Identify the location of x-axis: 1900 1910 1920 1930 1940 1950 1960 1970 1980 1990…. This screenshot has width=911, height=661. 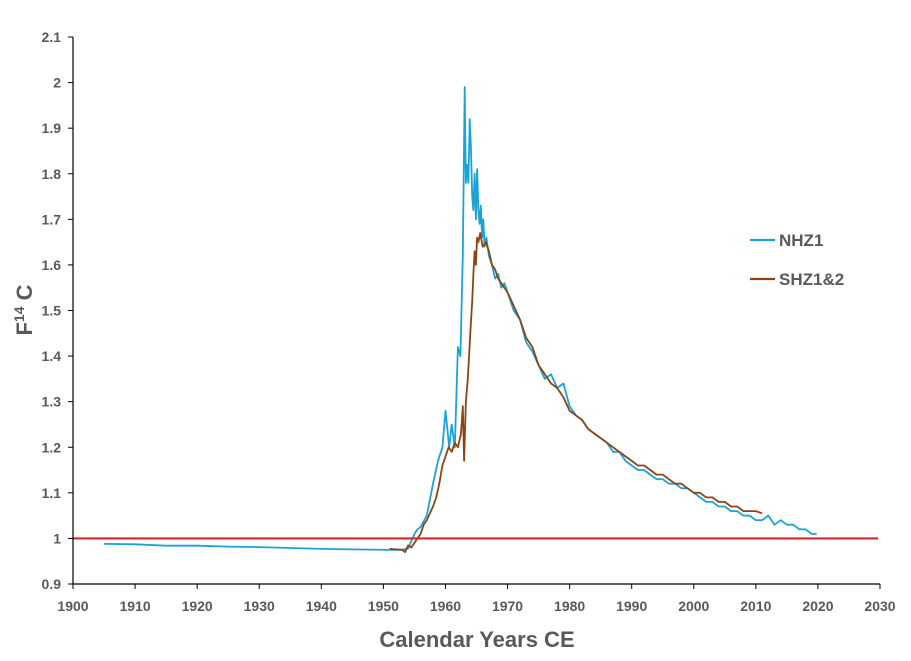
(476, 598).